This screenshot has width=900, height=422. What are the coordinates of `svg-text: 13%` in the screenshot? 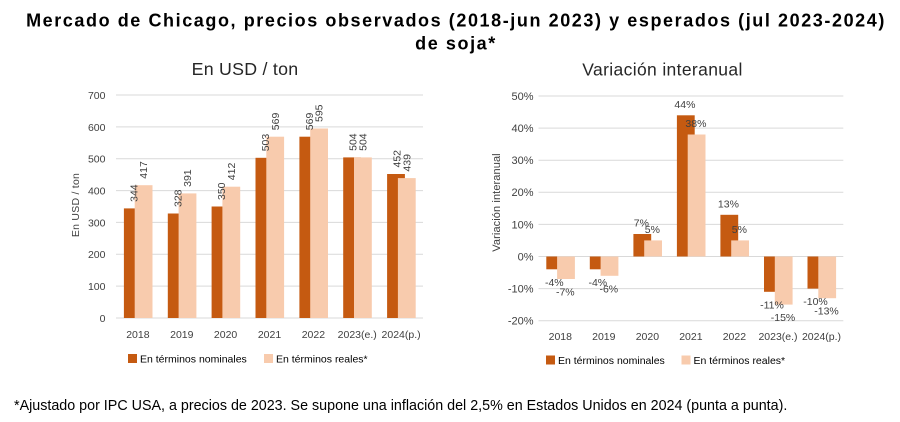 It's located at (728, 204).